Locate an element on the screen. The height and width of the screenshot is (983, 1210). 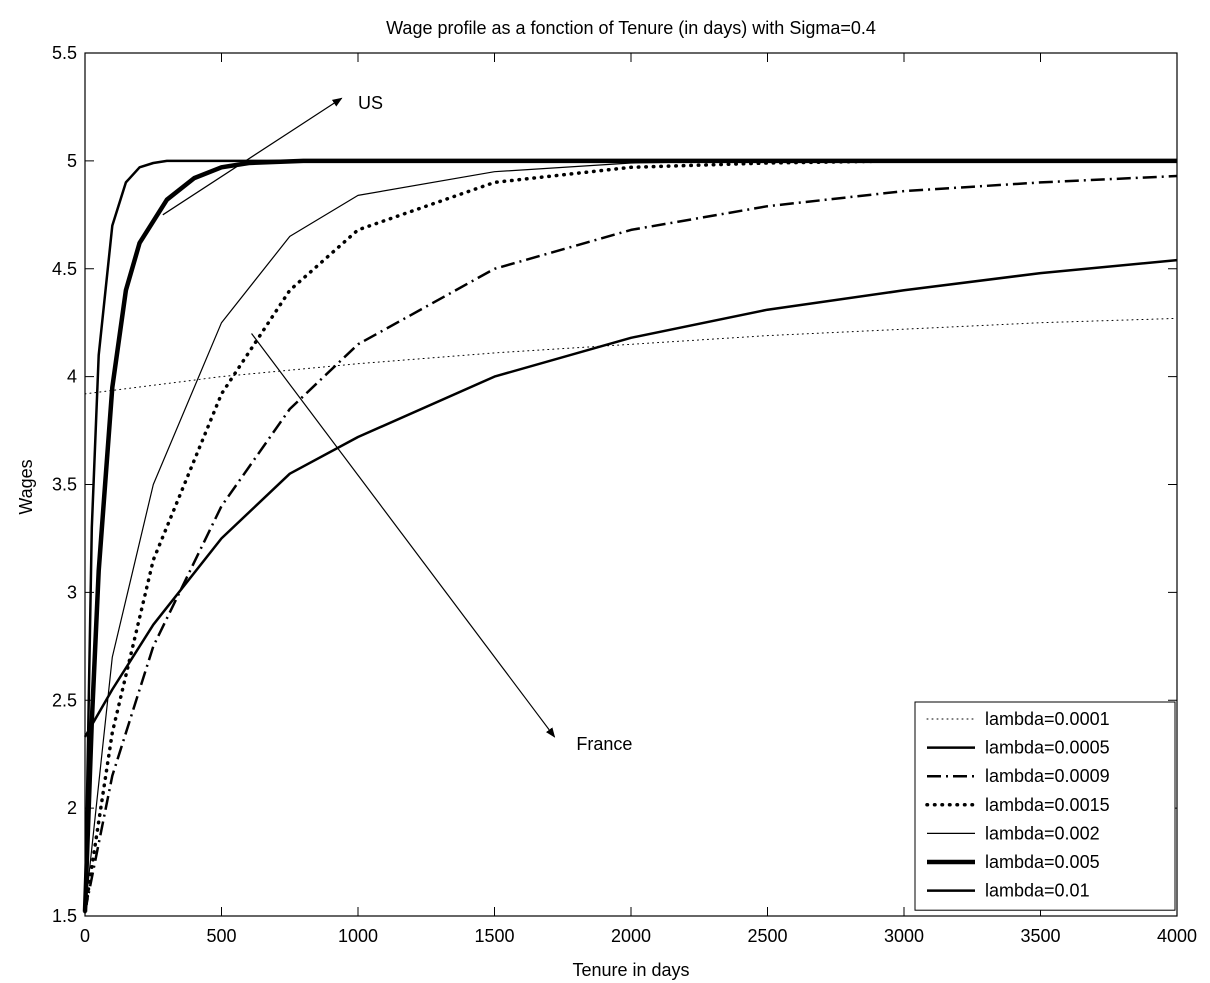
annotation-arrow-france is located at coordinates (403, 535).